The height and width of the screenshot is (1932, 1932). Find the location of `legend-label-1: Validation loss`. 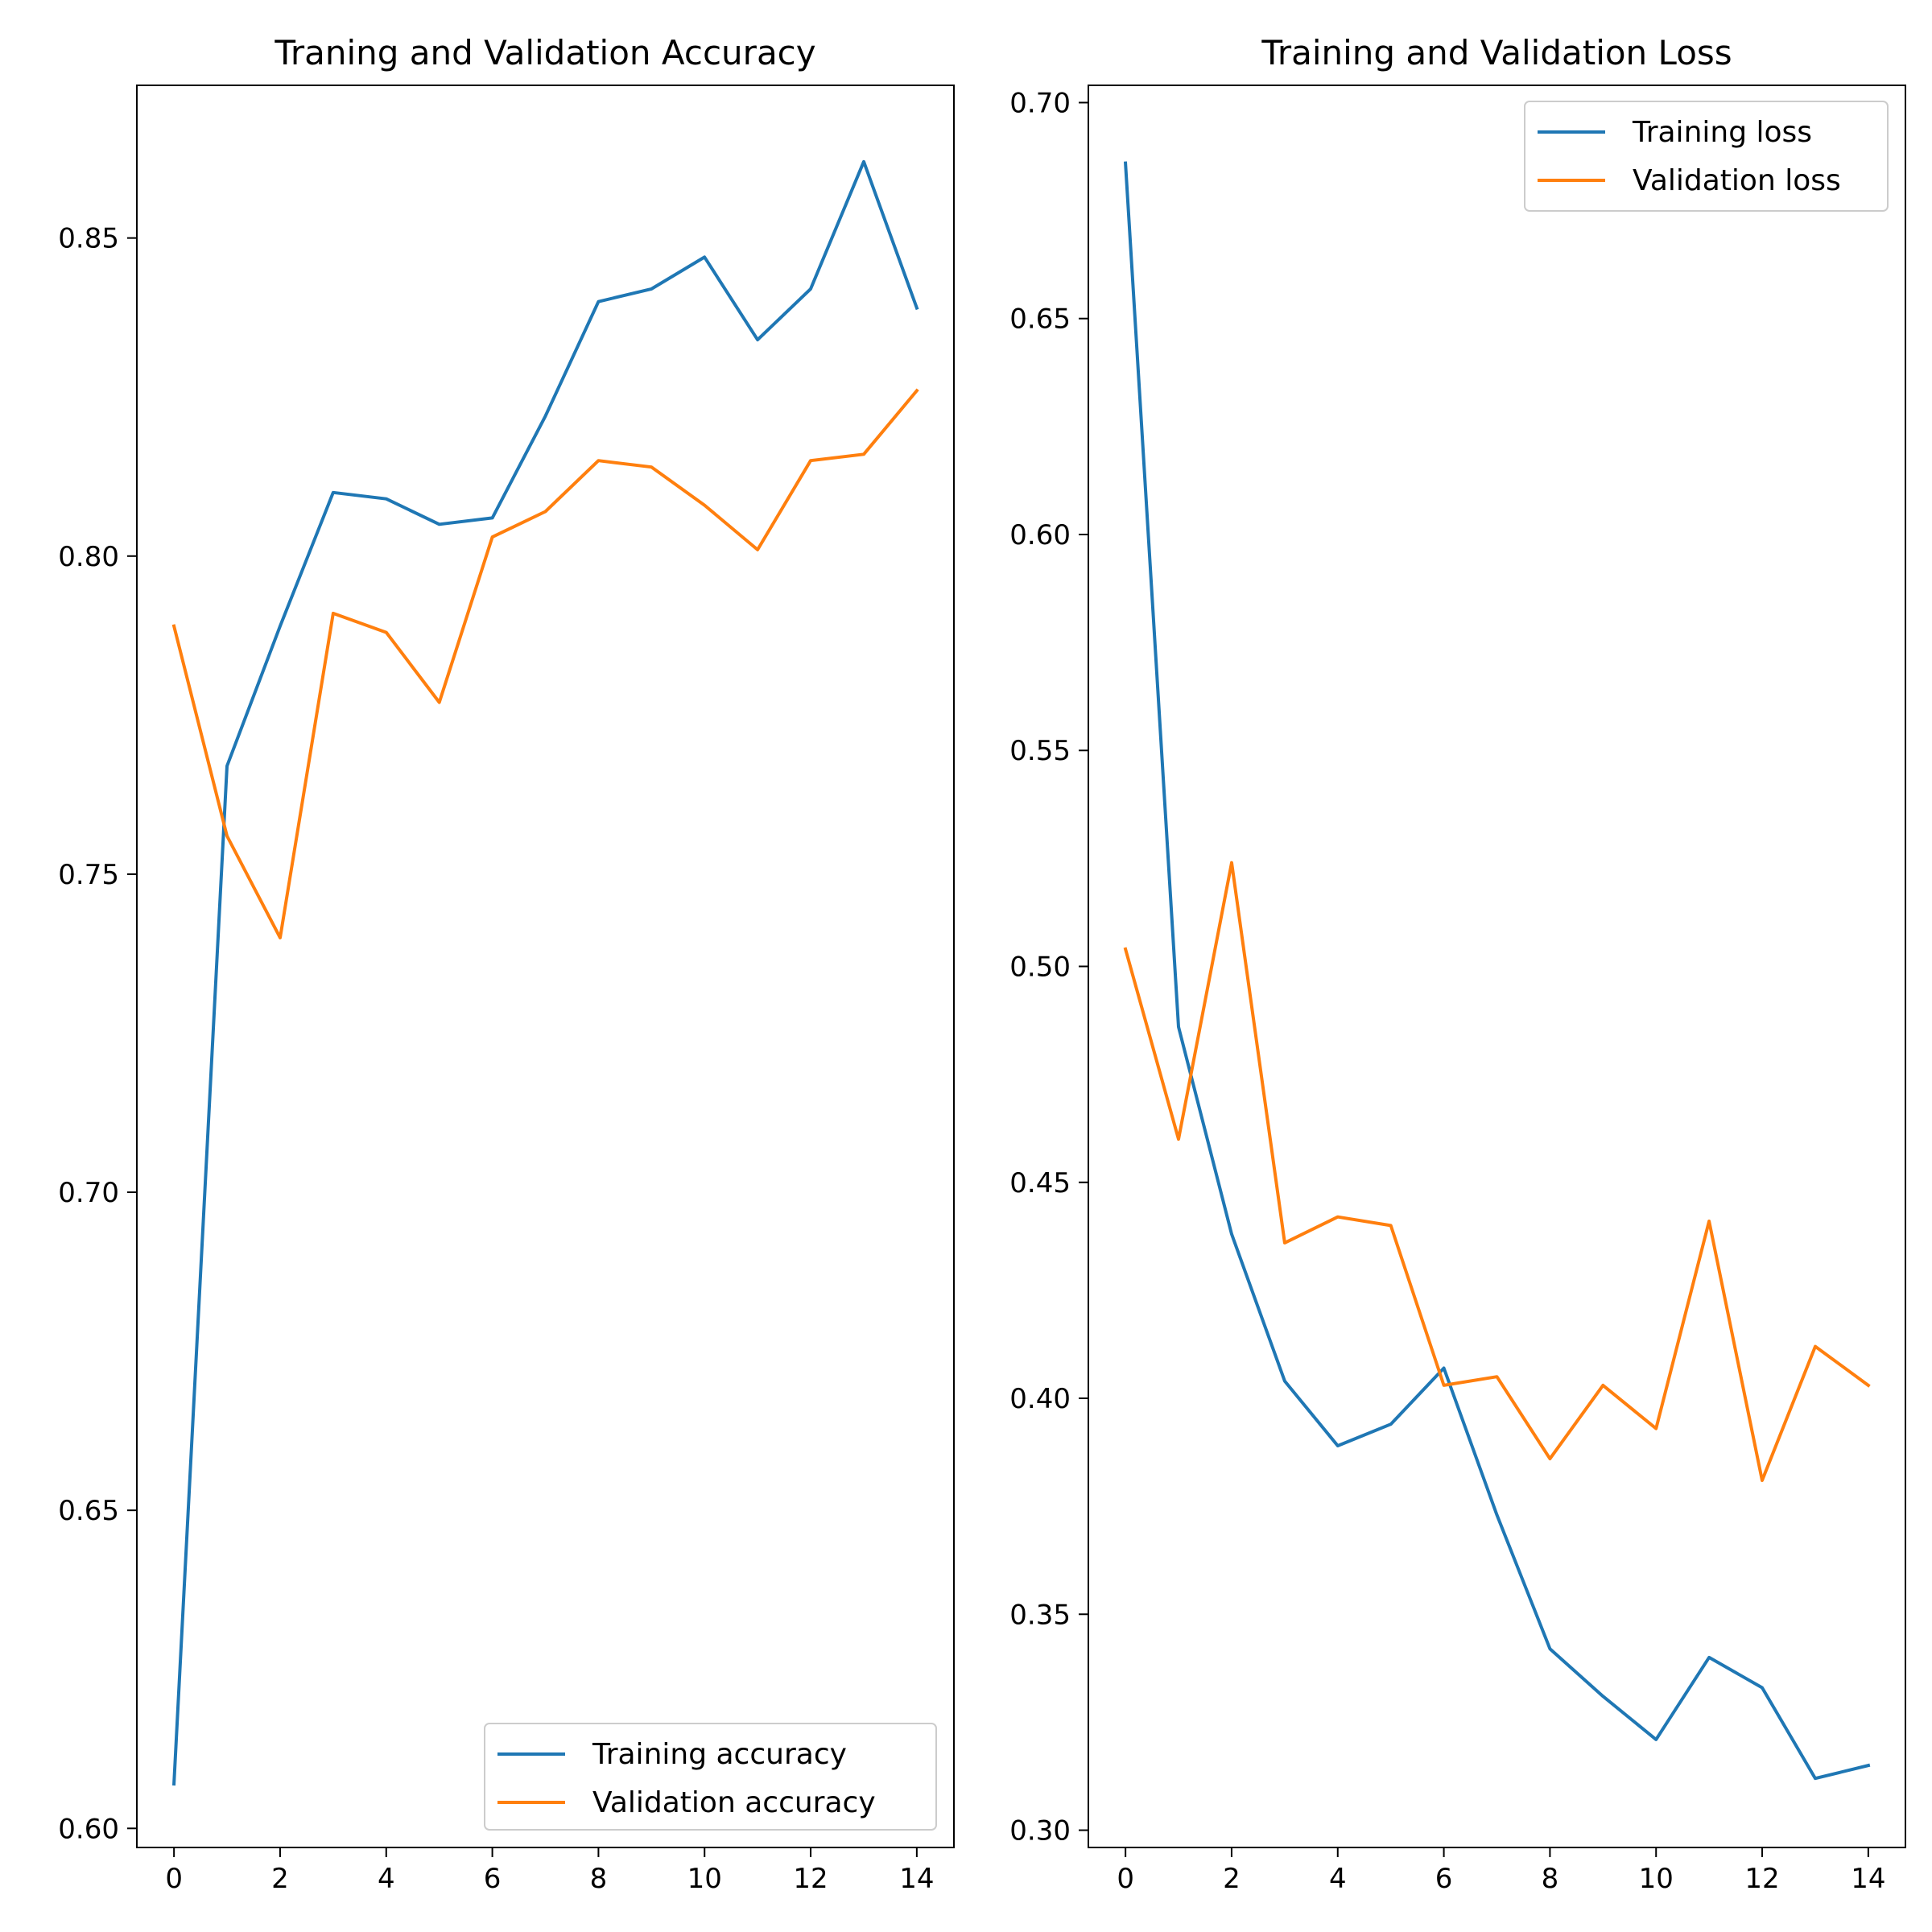

legend-label-1: Validation loss is located at coordinates (1737, 180).